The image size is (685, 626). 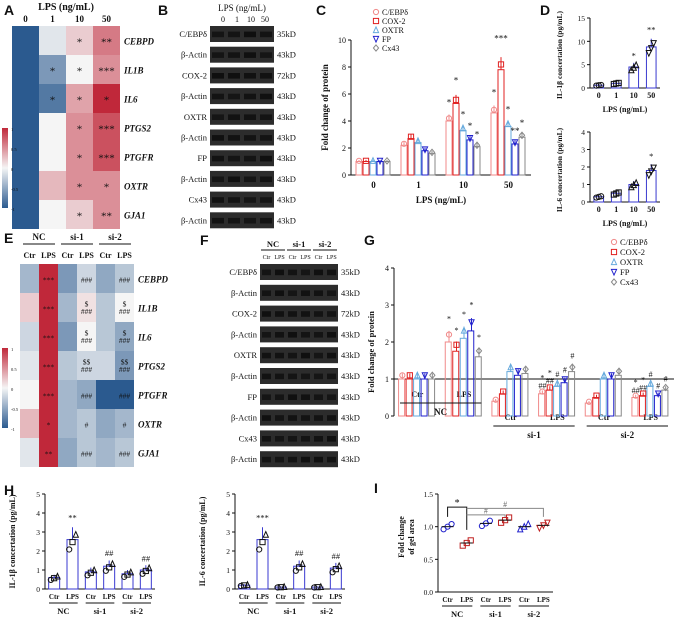 What do you see at coordinates (344, 94) in the screenshot?
I see `y-tick-label: 6` at bounding box center [344, 94].